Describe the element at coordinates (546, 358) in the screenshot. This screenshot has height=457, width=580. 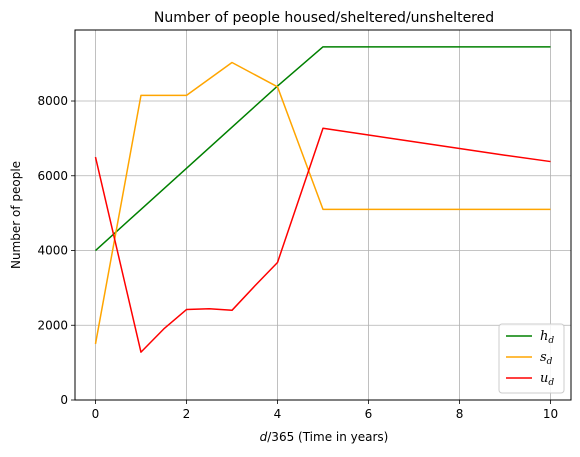
I see `legend-entry-s: sd` at that location.